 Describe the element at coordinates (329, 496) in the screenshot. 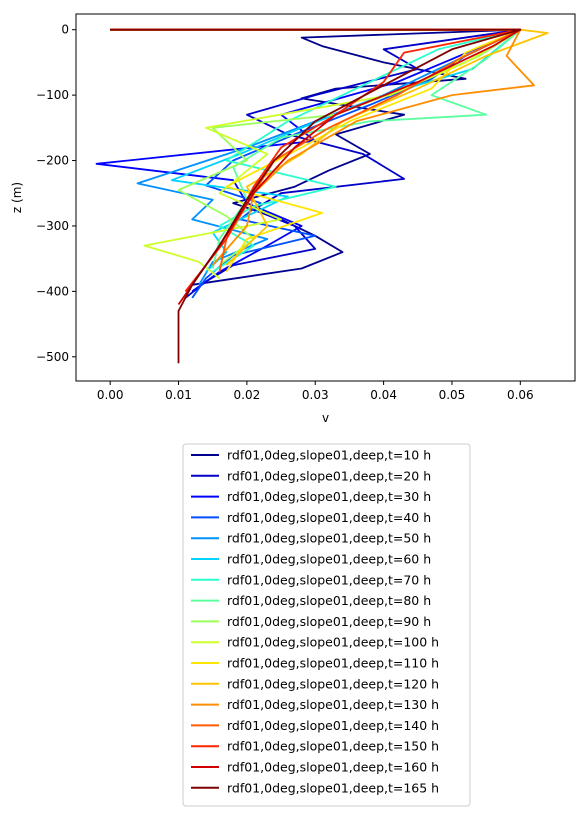

I see `legend-entry-label: rdf01,0deg,slope01,deep,t=30 h` at that location.